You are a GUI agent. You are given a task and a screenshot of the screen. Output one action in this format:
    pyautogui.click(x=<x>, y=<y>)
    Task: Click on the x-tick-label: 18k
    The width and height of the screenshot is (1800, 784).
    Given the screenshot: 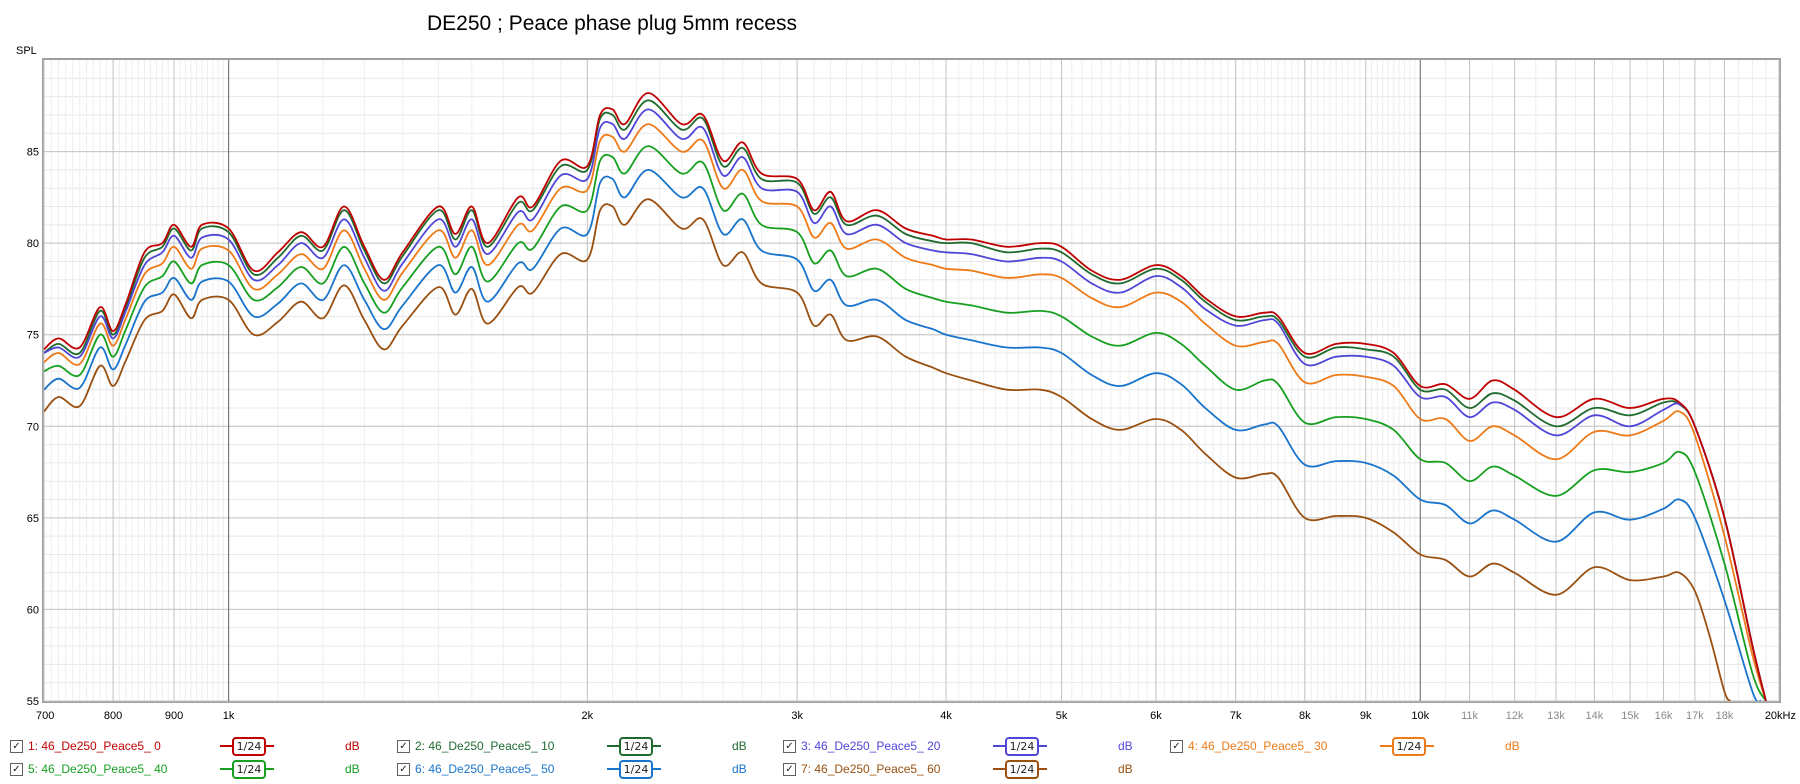 What is the action you would take?
    pyautogui.click(x=1725, y=716)
    